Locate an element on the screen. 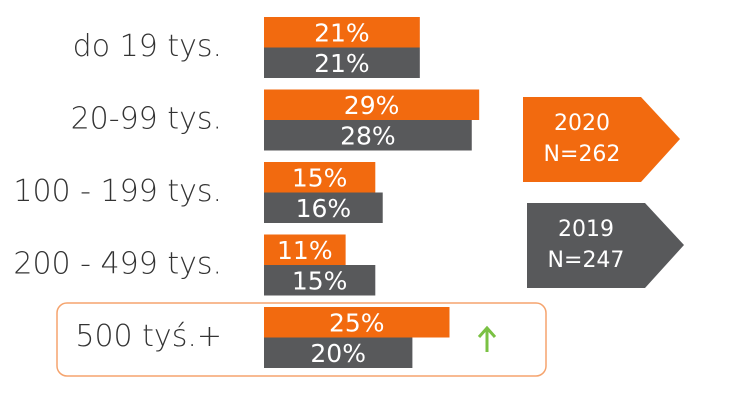 The height and width of the screenshot is (407, 736). value-label: 11% is located at coordinates (305, 250).